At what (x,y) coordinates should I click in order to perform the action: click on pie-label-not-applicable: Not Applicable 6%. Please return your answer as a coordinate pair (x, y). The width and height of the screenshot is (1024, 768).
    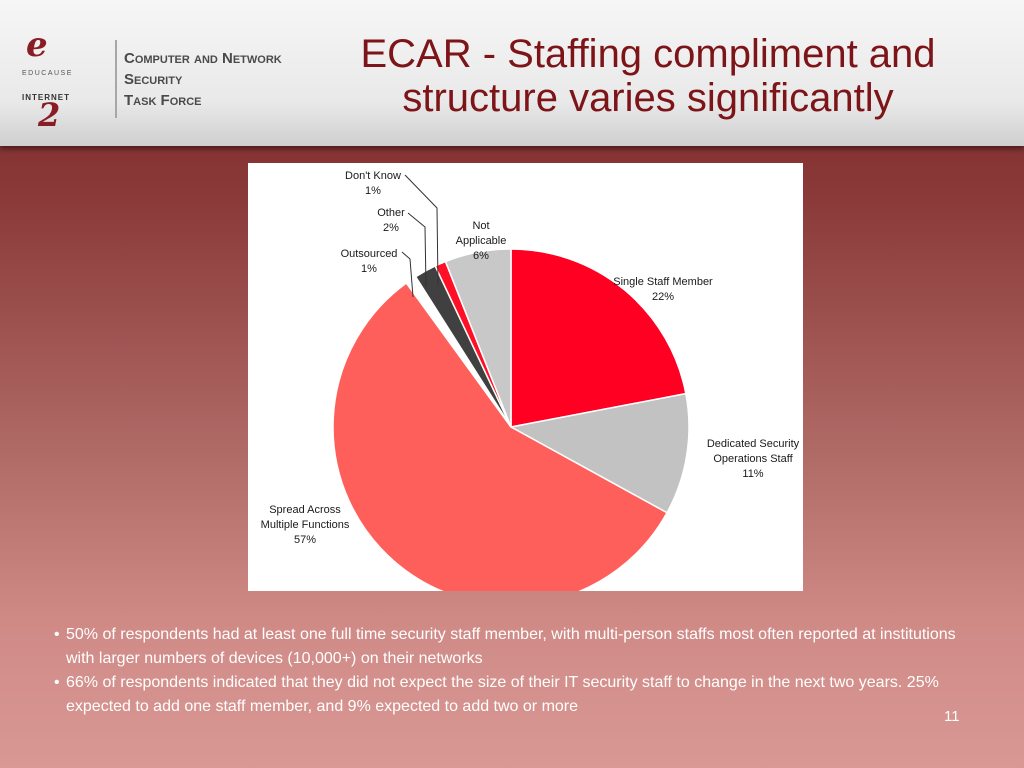
    Looking at the image, I should click on (481, 241).